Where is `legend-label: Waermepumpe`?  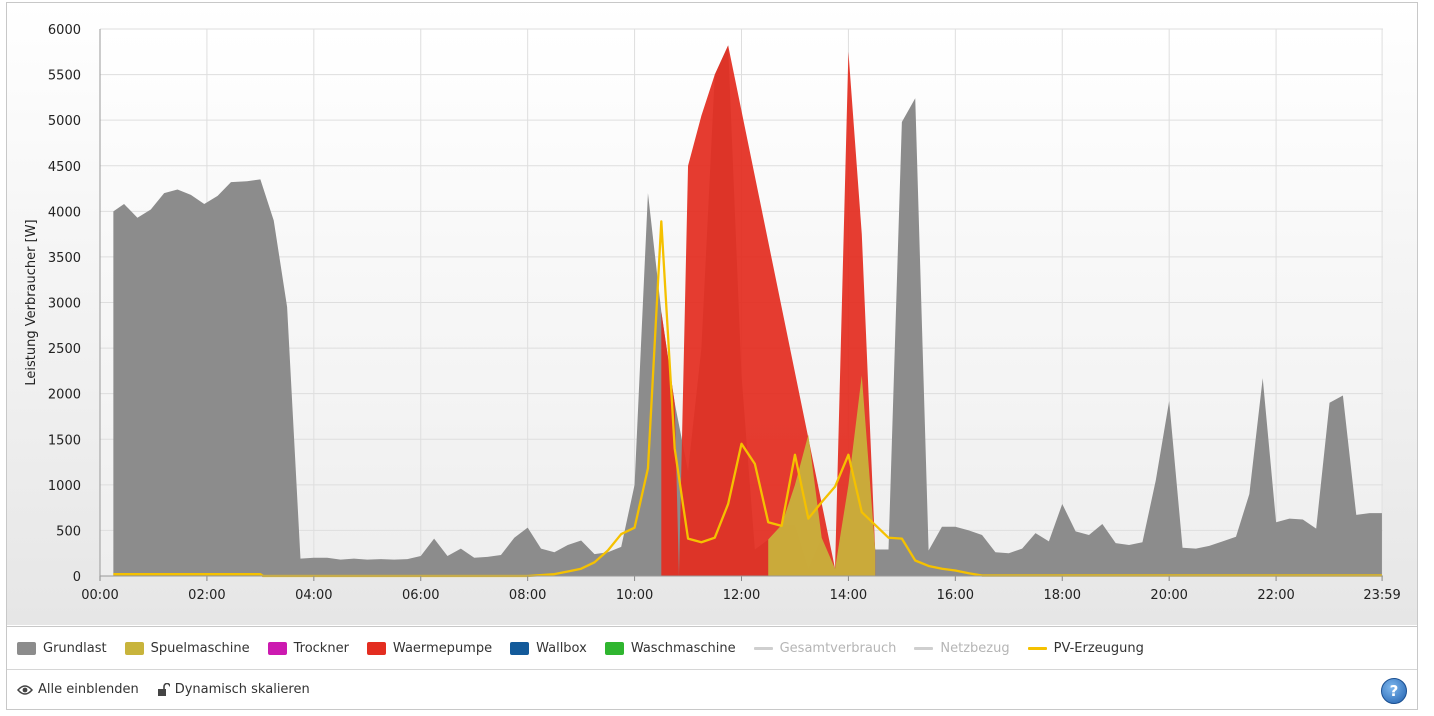 legend-label: Waermepumpe is located at coordinates (442, 648).